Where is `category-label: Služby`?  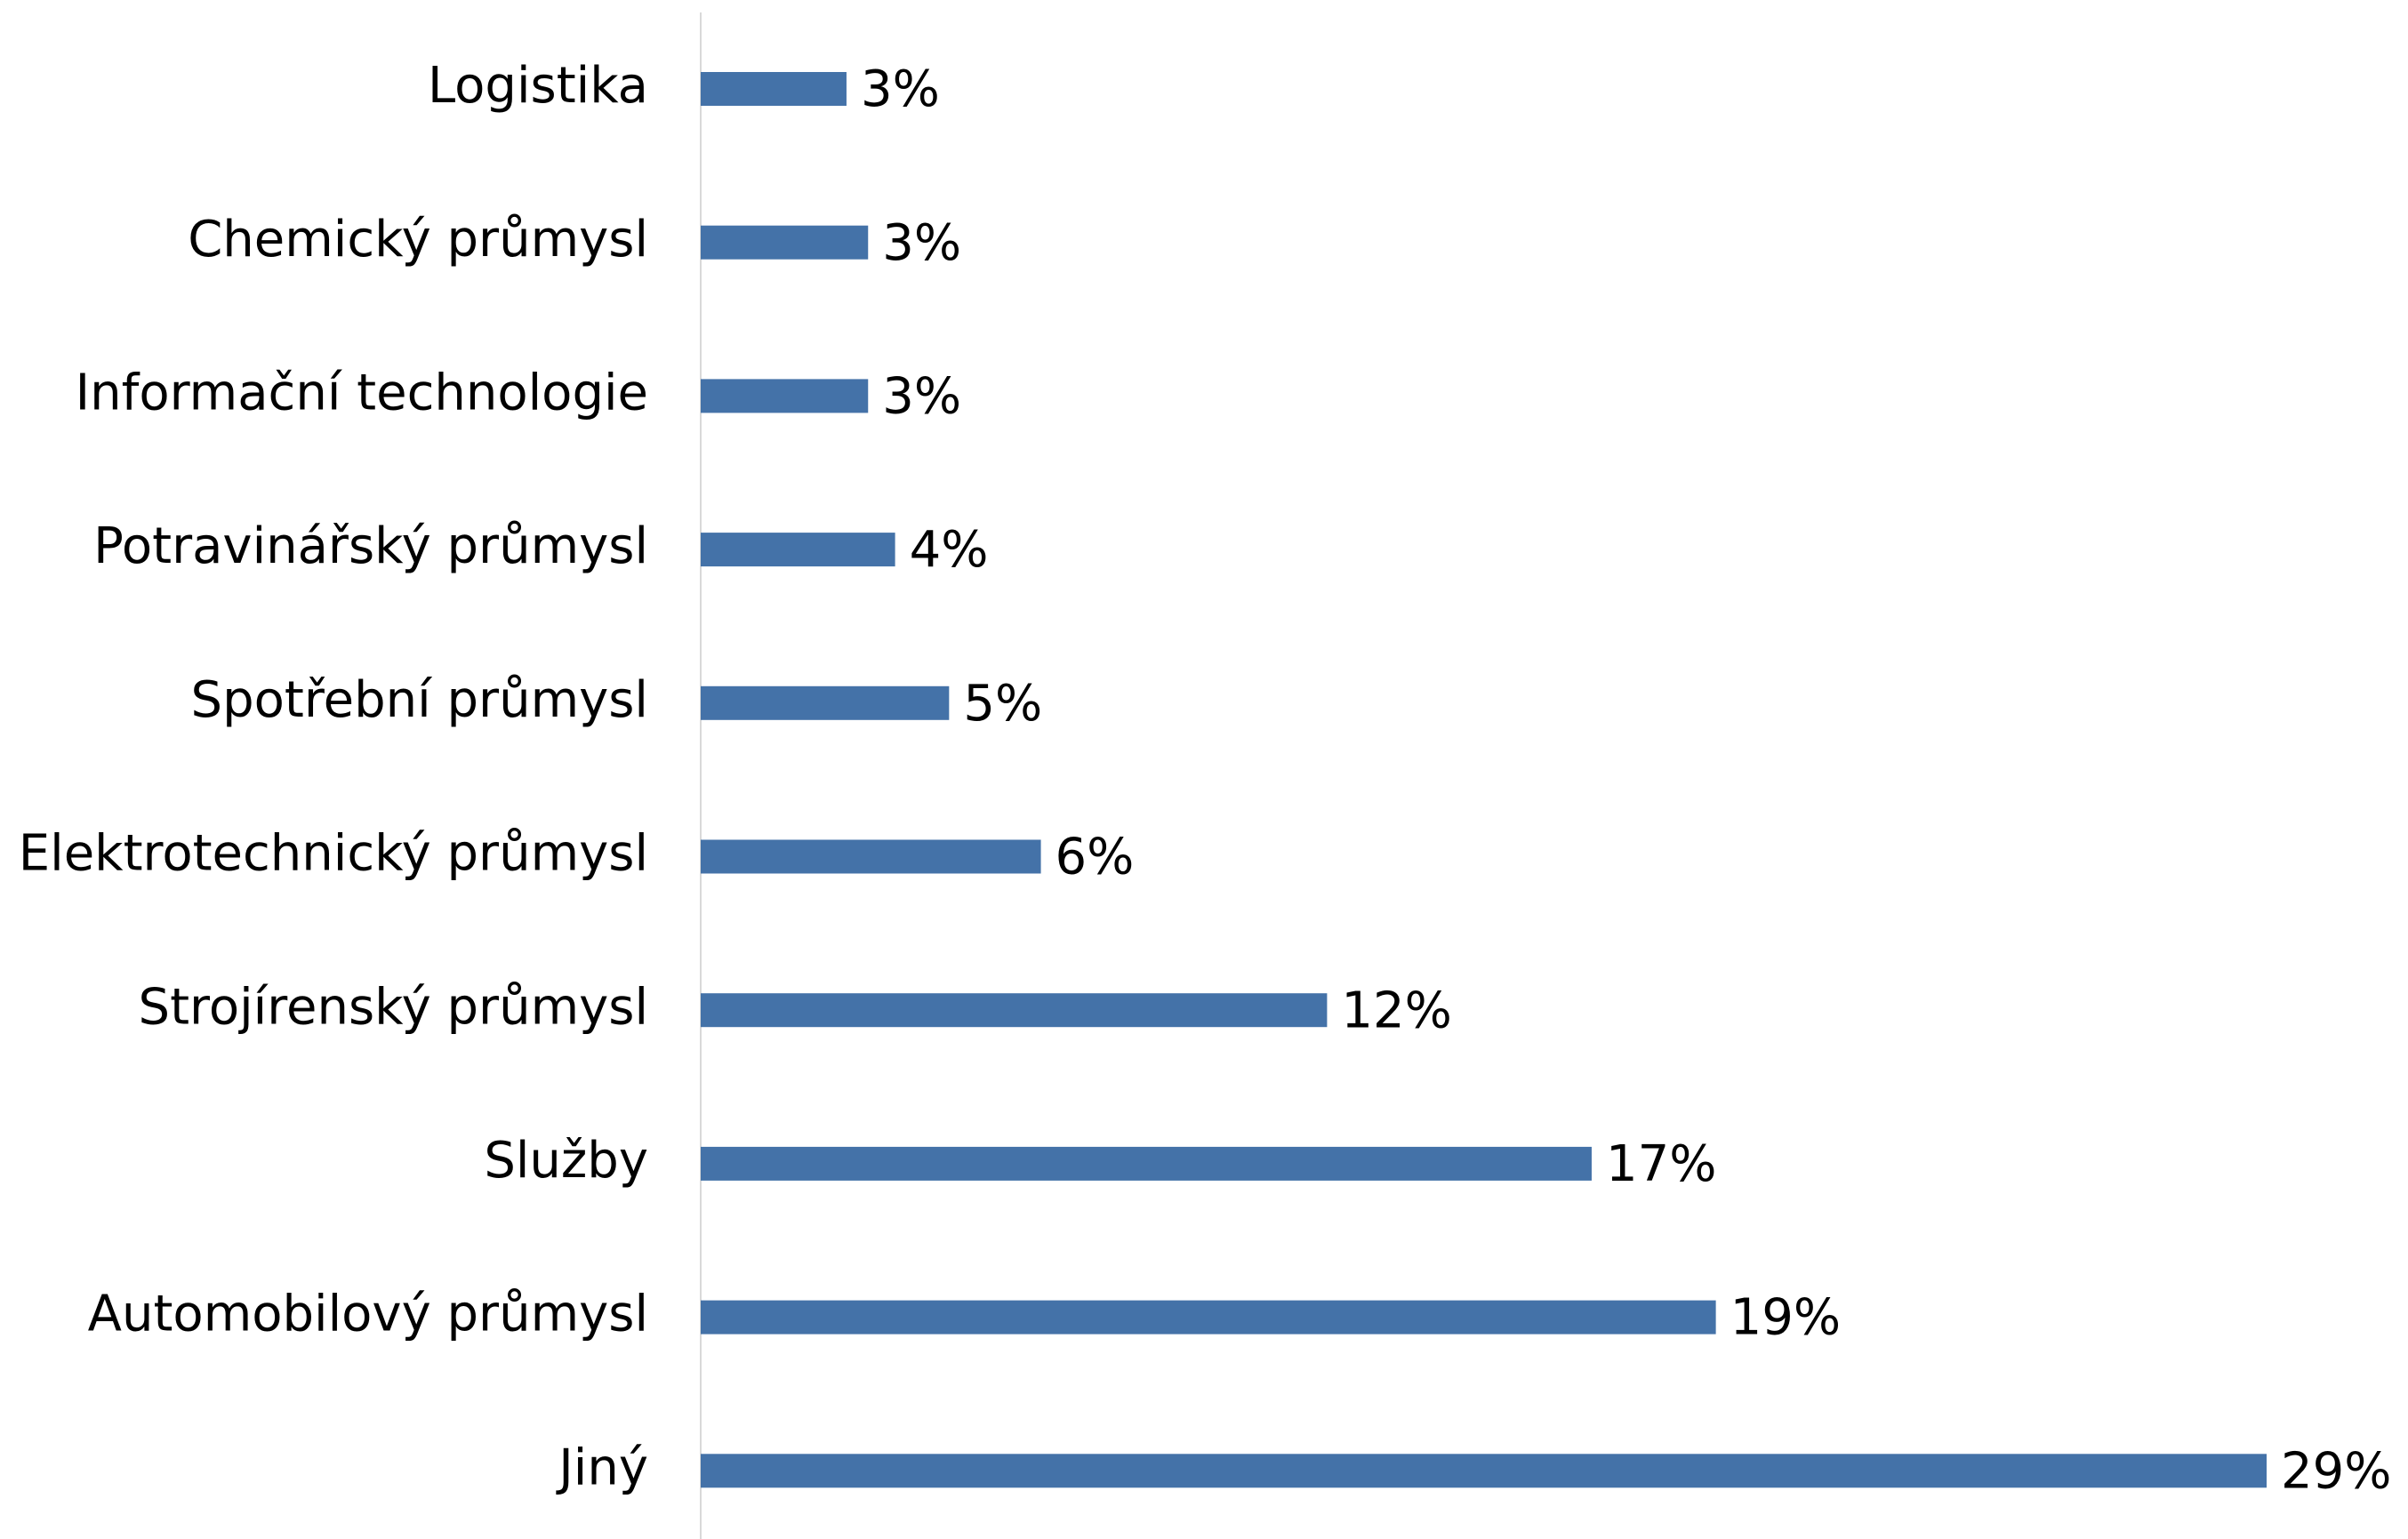
category-label: Služby is located at coordinates (566, 1161).